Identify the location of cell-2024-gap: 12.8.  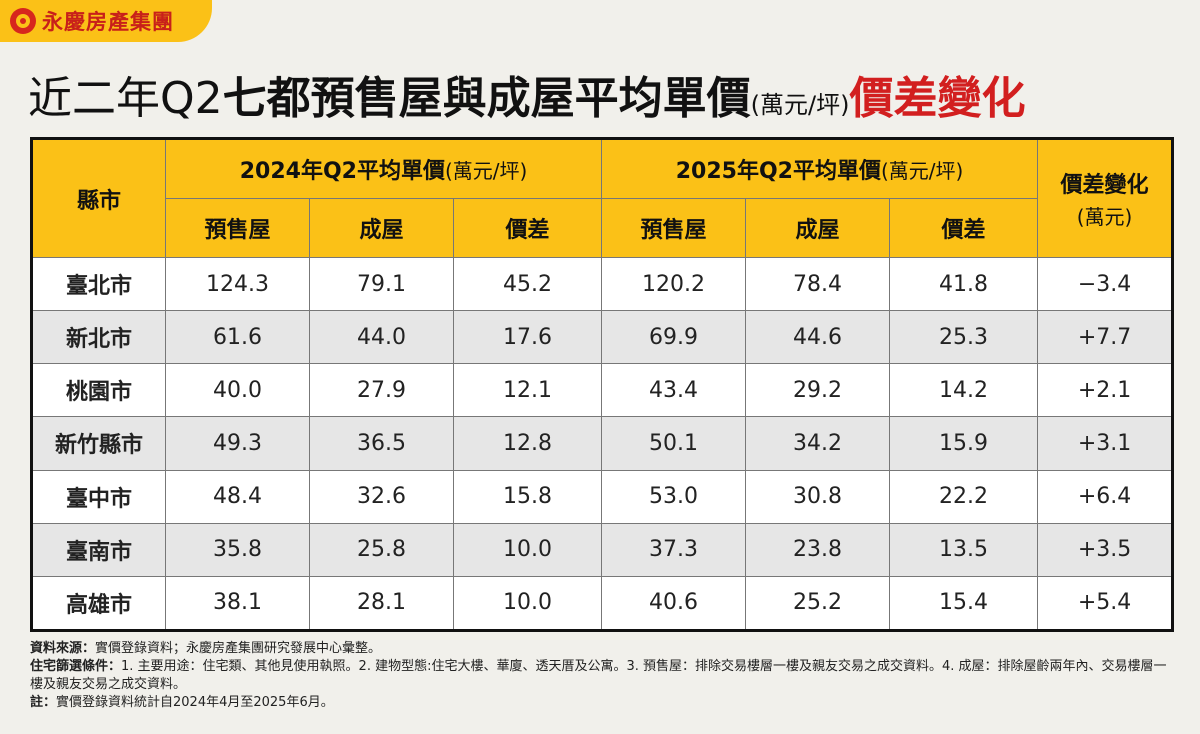
(527, 443).